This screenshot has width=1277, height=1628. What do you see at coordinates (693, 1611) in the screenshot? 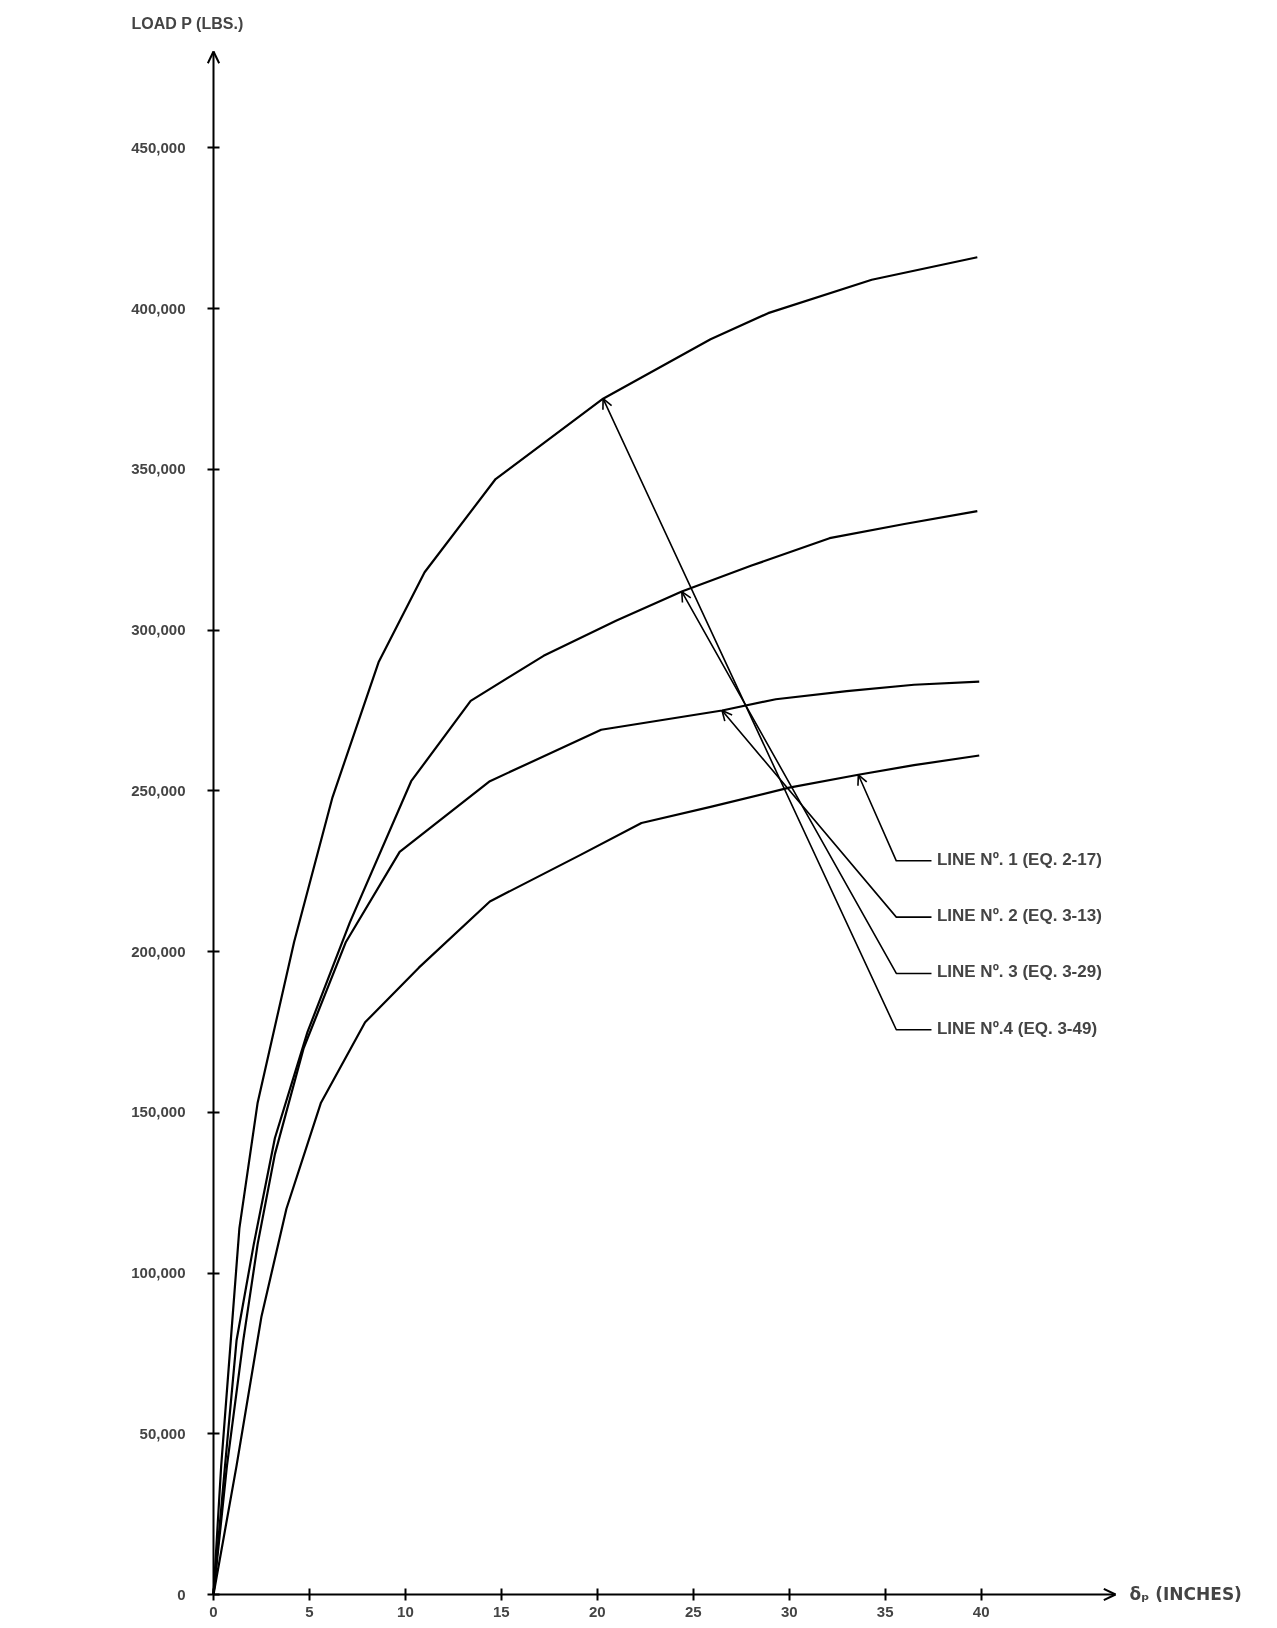
I see `x-tick-label: 25` at bounding box center [693, 1611].